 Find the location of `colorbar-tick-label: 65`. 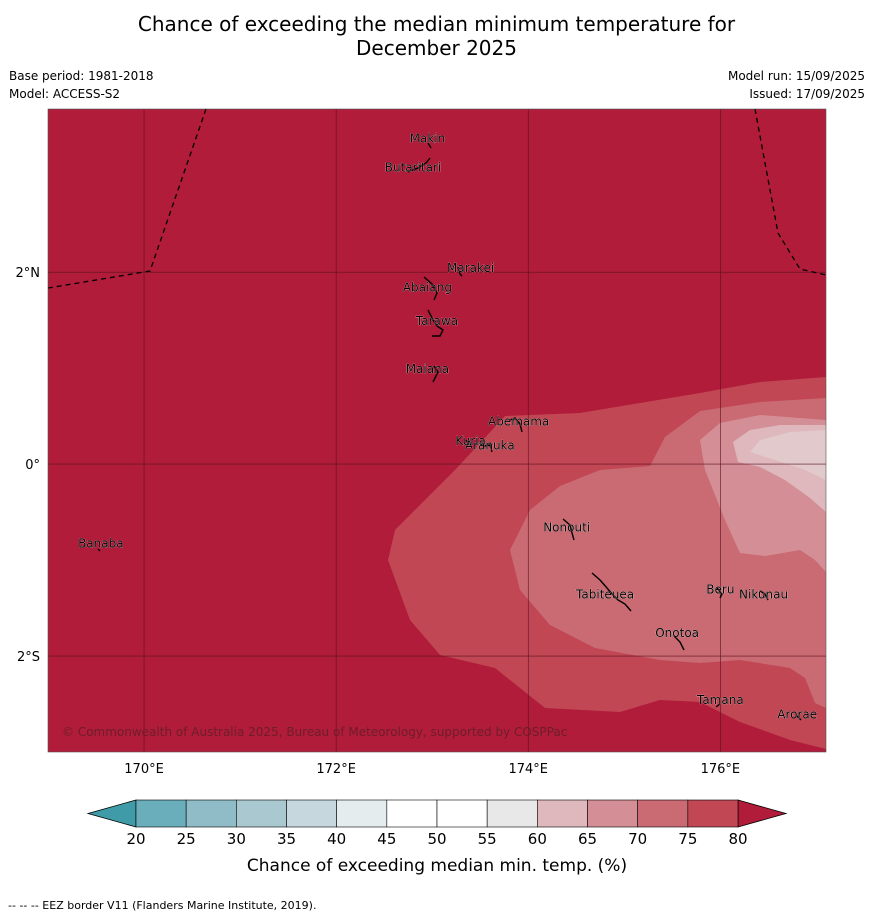

colorbar-tick-label: 65 is located at coordinates (587, 839).